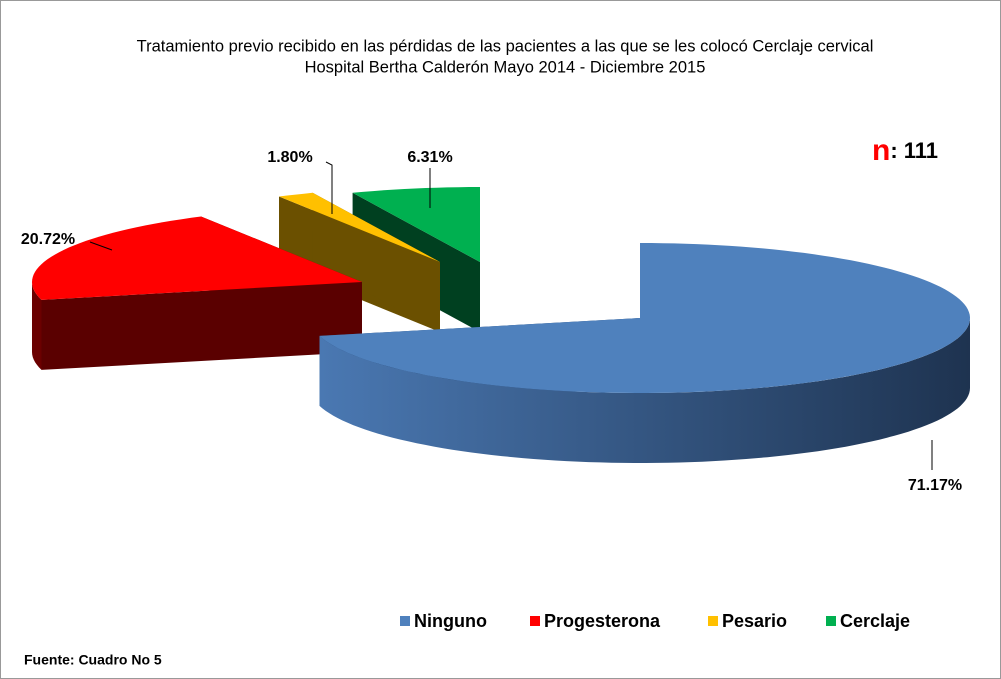 The height and width of the screenshot is (679, 1001). What do you see at coordinates (429, 157) in the screenshot?
I see `data-label: 6.31%` at bounding box center [429, 157].